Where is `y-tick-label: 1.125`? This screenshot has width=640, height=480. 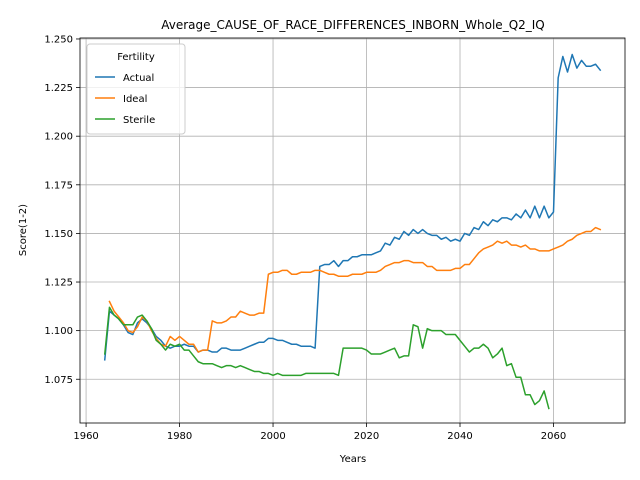
y-tick-label: 1.125 is located at coordinates (58, 283).